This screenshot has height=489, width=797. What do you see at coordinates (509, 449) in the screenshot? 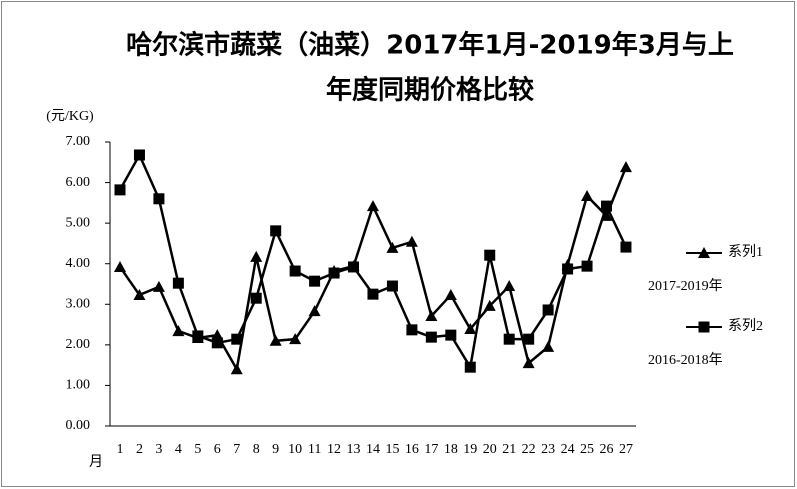
I see `x-tick-label: 21` at bounding box center [509, 449].